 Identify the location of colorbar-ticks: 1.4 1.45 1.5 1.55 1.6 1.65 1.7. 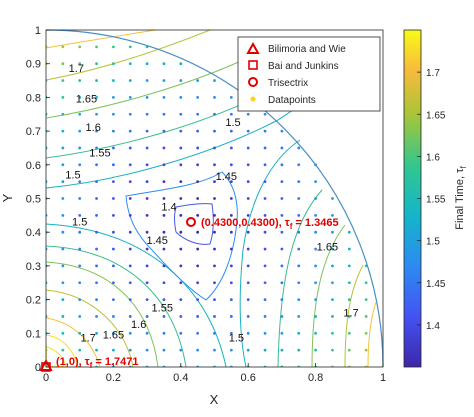
(431, 200).